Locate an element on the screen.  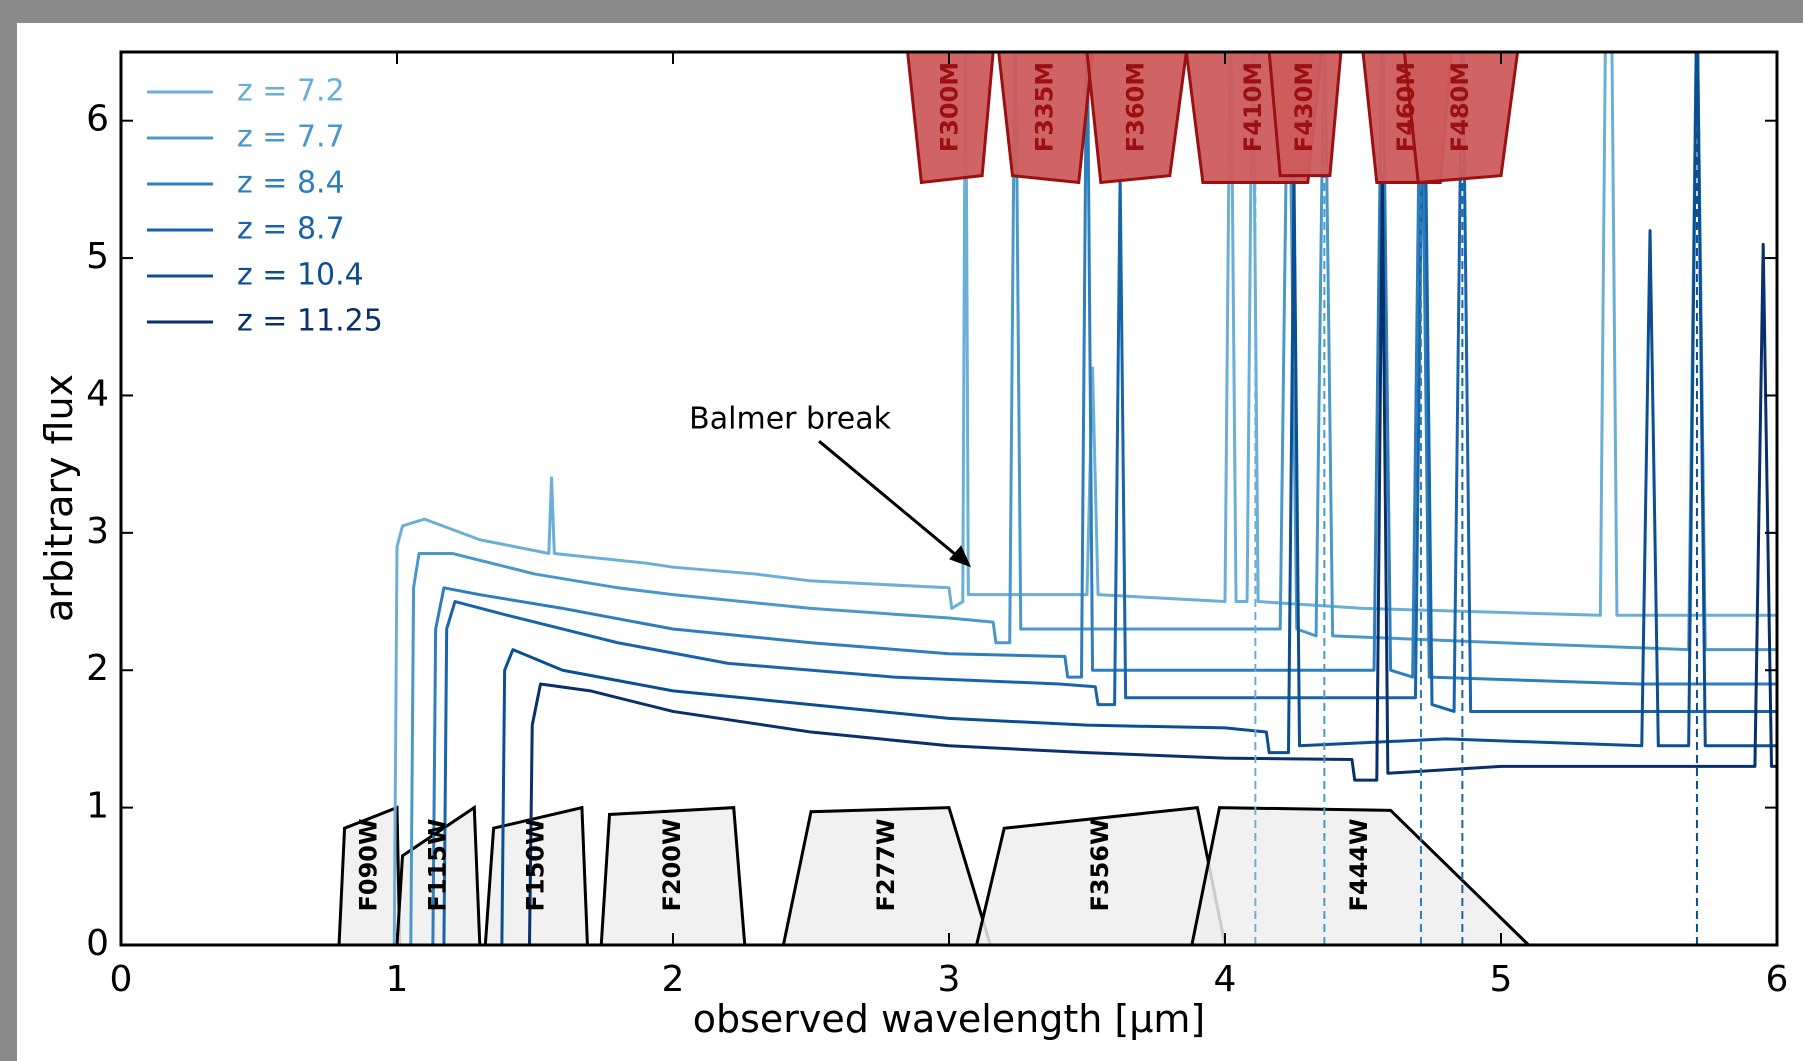
filter-label: F356W is located at coordinates (1100, 865).